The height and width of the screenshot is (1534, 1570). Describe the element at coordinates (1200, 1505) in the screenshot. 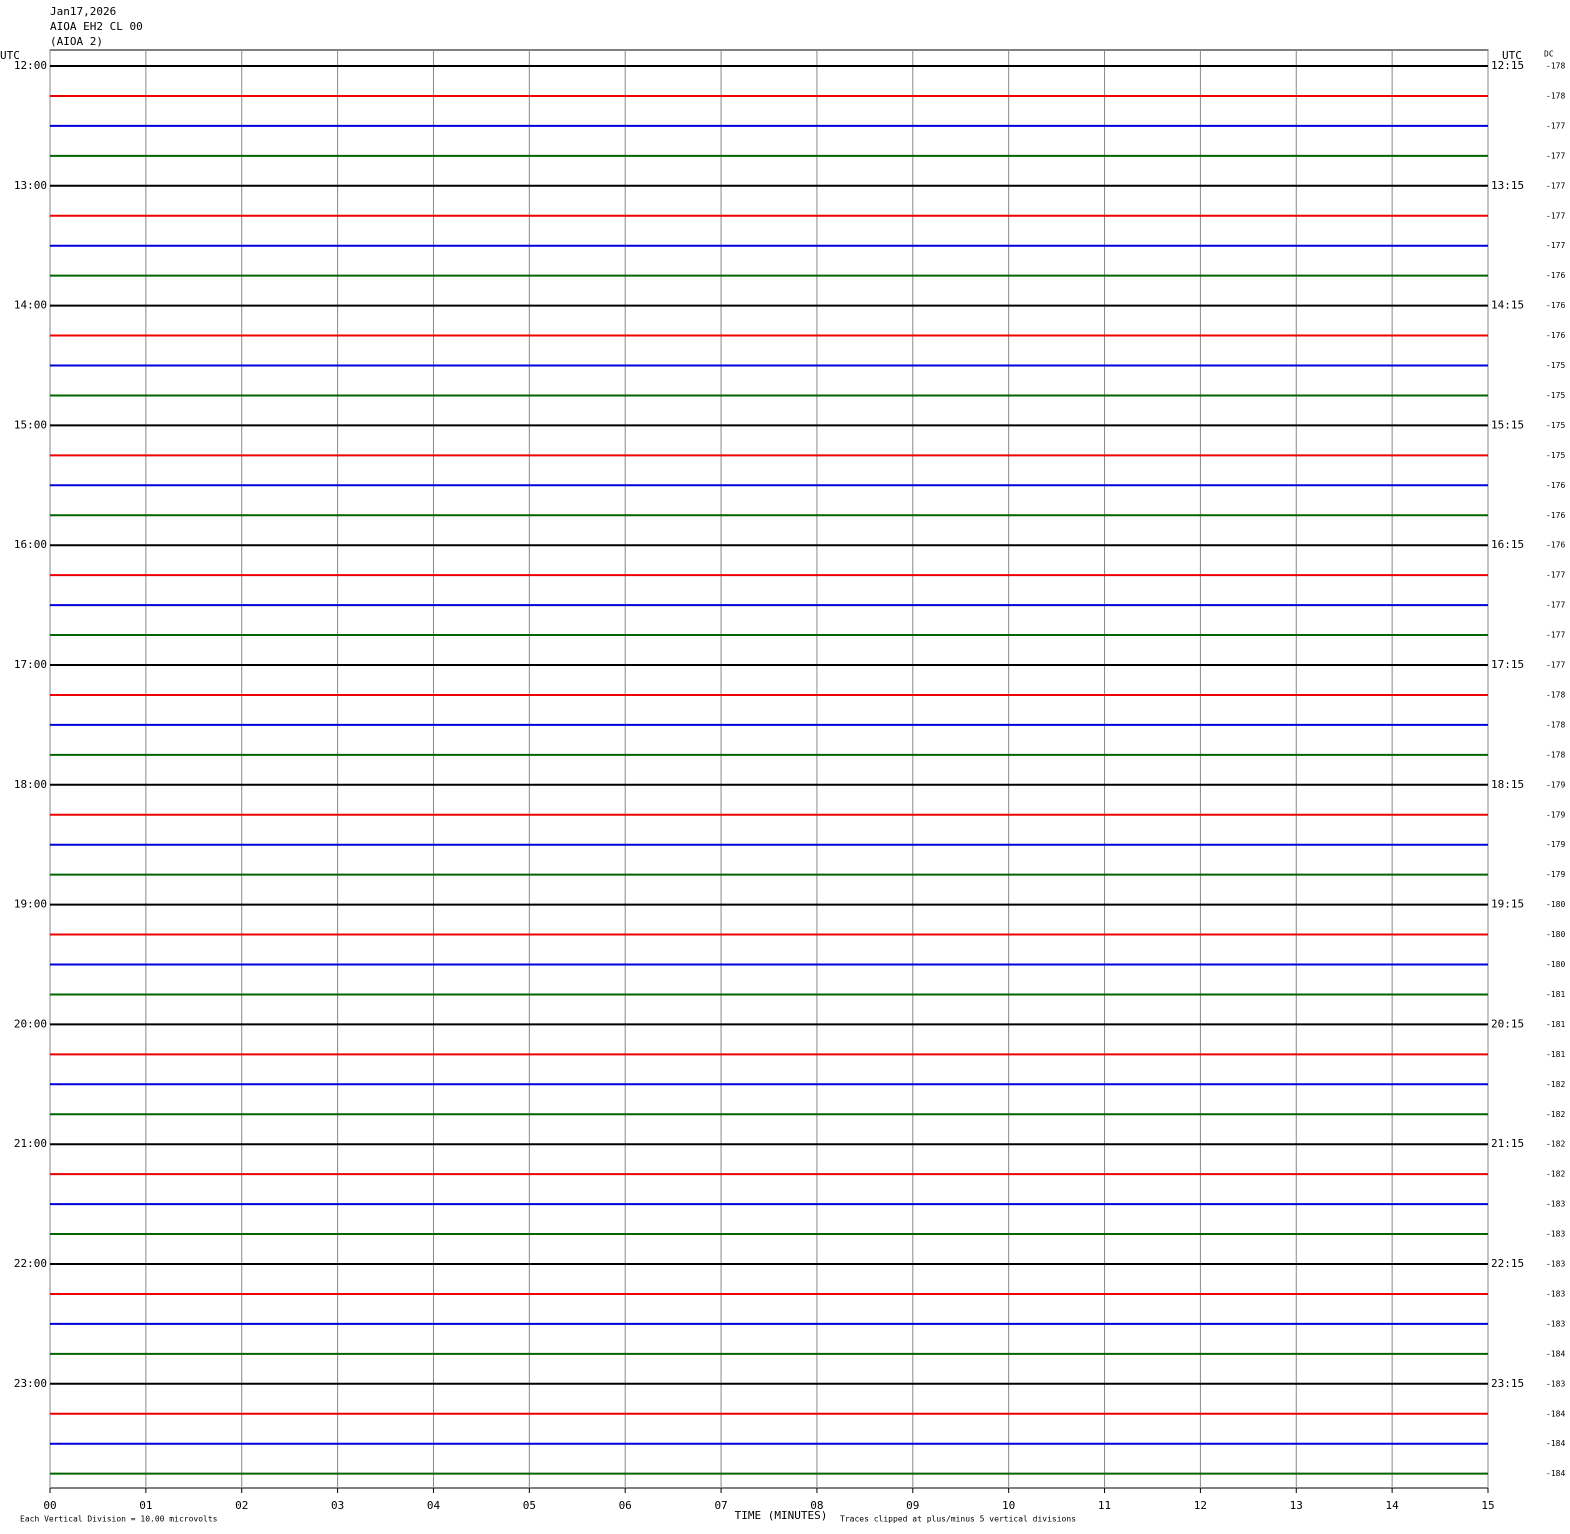

I see `x-tick-label: 12` at that location.